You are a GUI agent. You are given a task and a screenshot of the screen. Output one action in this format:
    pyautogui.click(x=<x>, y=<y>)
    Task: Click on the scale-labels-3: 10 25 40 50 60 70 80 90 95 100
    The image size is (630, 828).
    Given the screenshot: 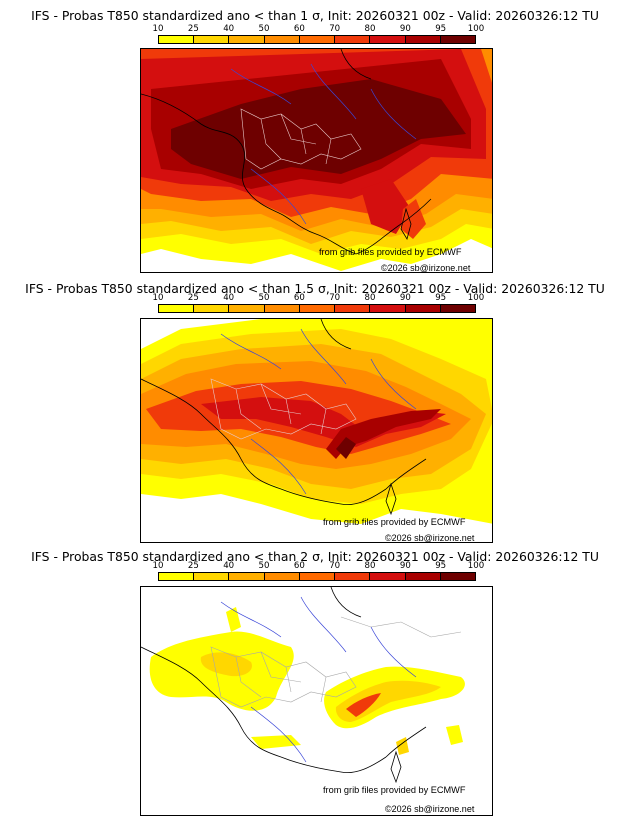 What is the action you would take?
    pyautogui.click(x=319, y=566)
    